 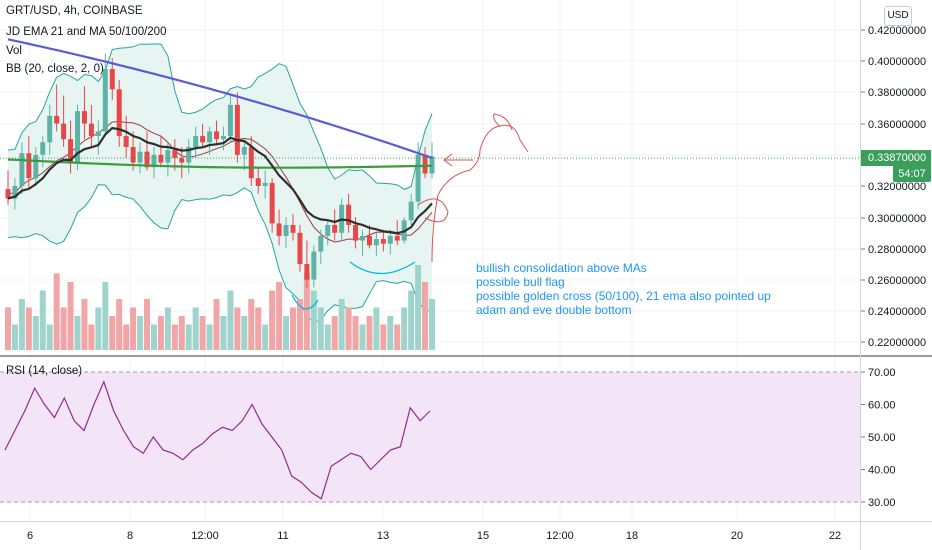 I want to click on symbol-title: GRT/USD, 4h, COINBASE, so click(x=74, y=11).